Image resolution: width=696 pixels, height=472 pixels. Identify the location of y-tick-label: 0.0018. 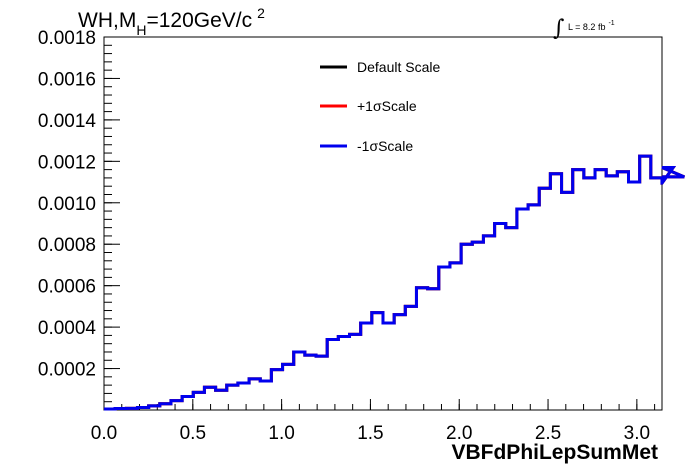
(67, 38).